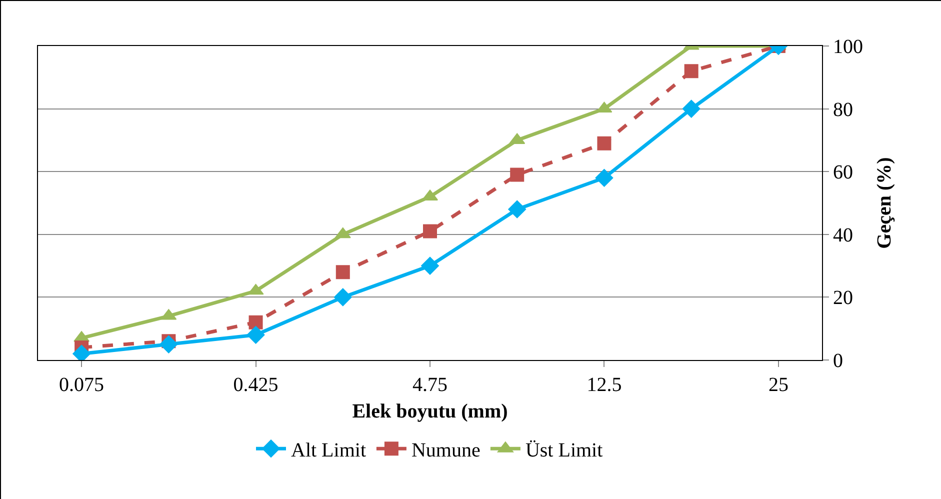  What do you see at coordinates (848, 47) in the screenshot?
I see `y-tick-label: 100` at bounding box center [848, 47].